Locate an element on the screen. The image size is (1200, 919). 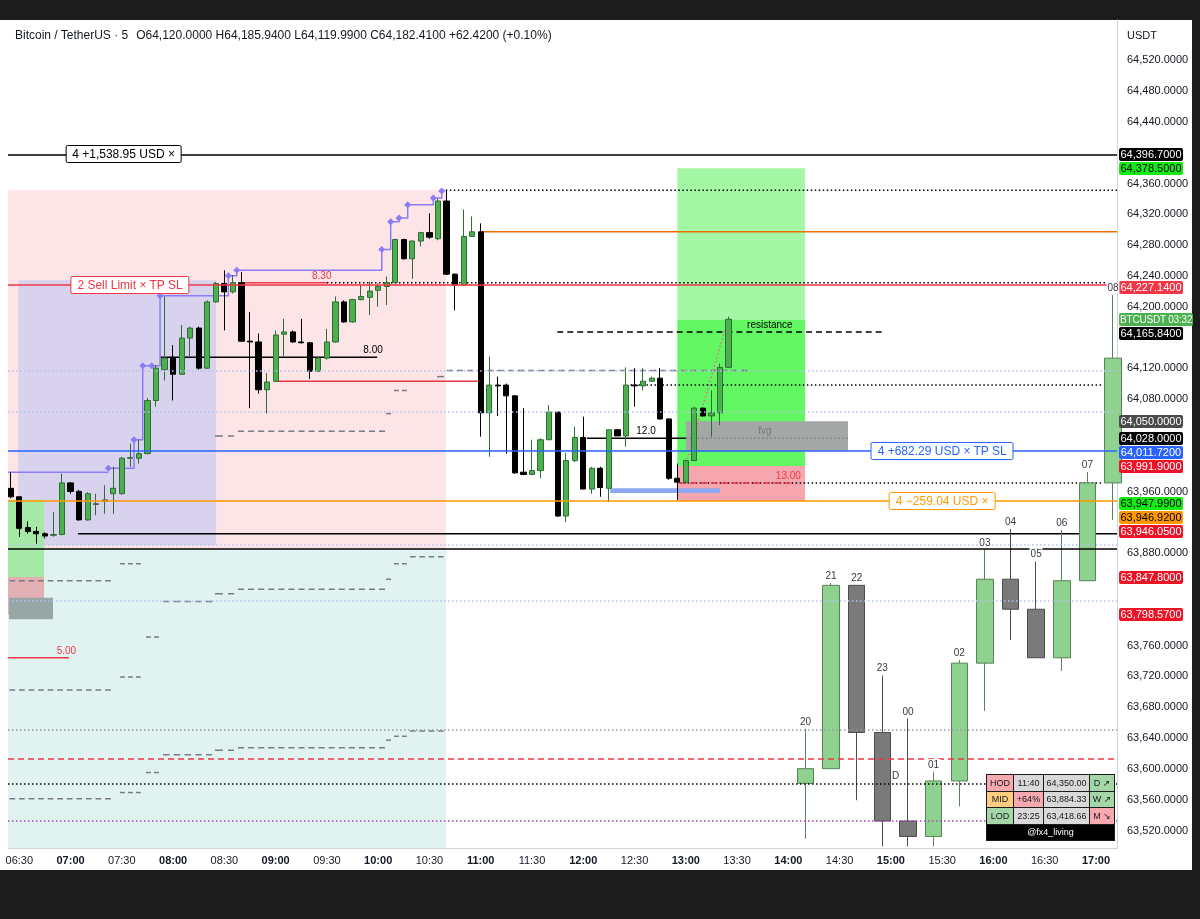
annotation: 63,884.33 is located at coordinates (1066, 799).